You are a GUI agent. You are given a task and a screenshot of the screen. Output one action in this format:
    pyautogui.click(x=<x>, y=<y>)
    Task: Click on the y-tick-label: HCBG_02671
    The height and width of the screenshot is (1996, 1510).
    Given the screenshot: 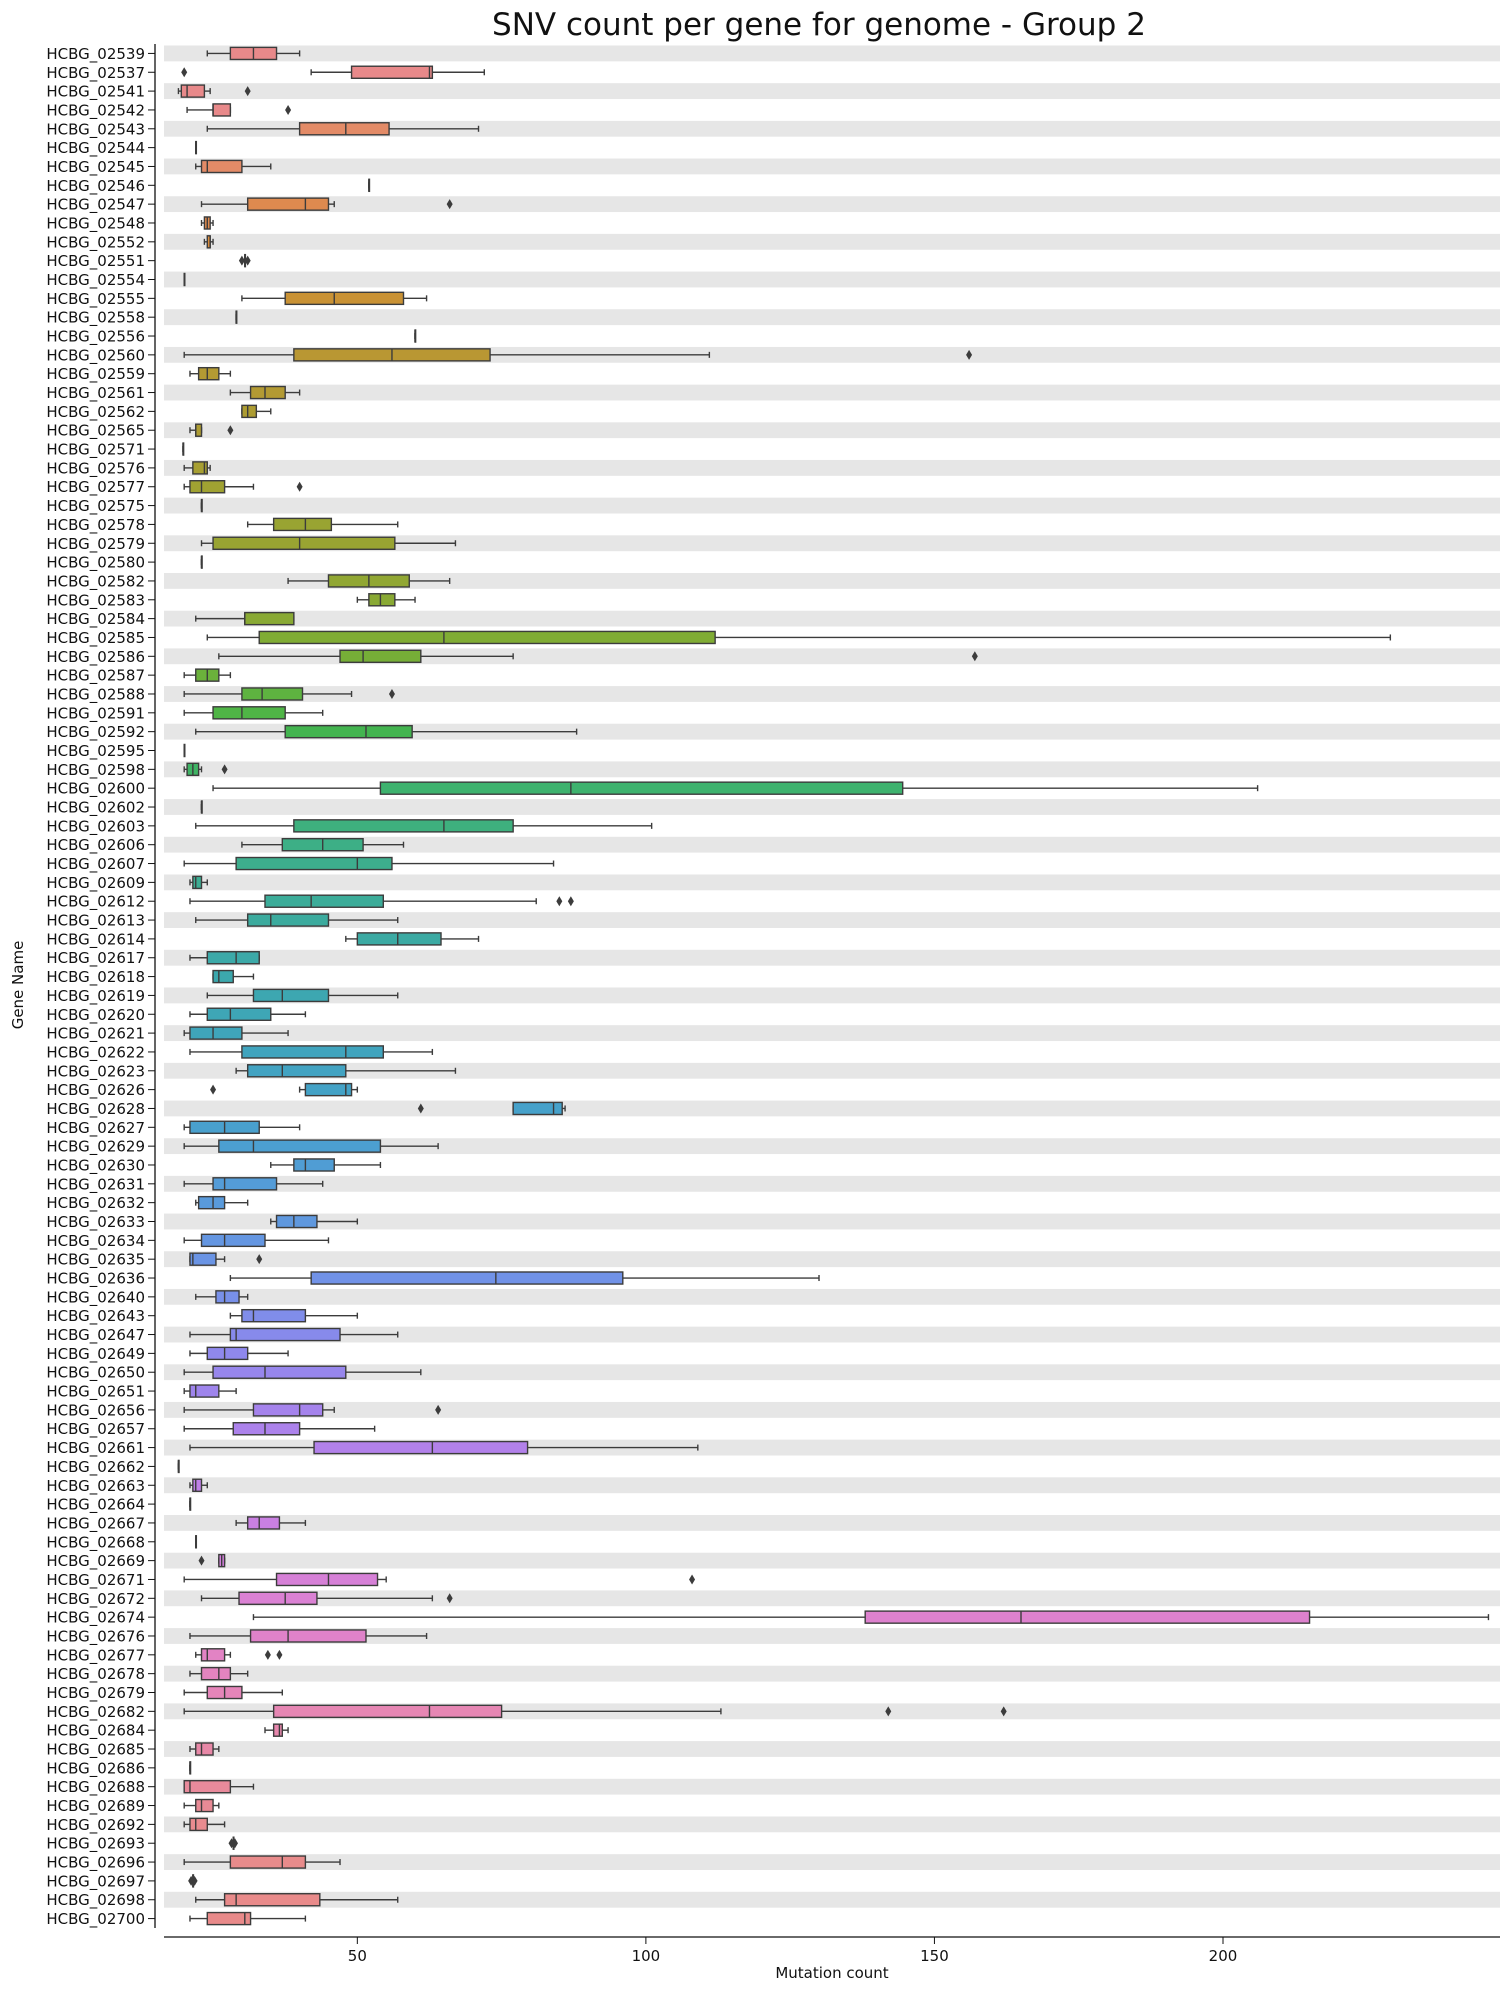 What is the action you would take?
    pyautogui.click(x=95, y=1580)
    